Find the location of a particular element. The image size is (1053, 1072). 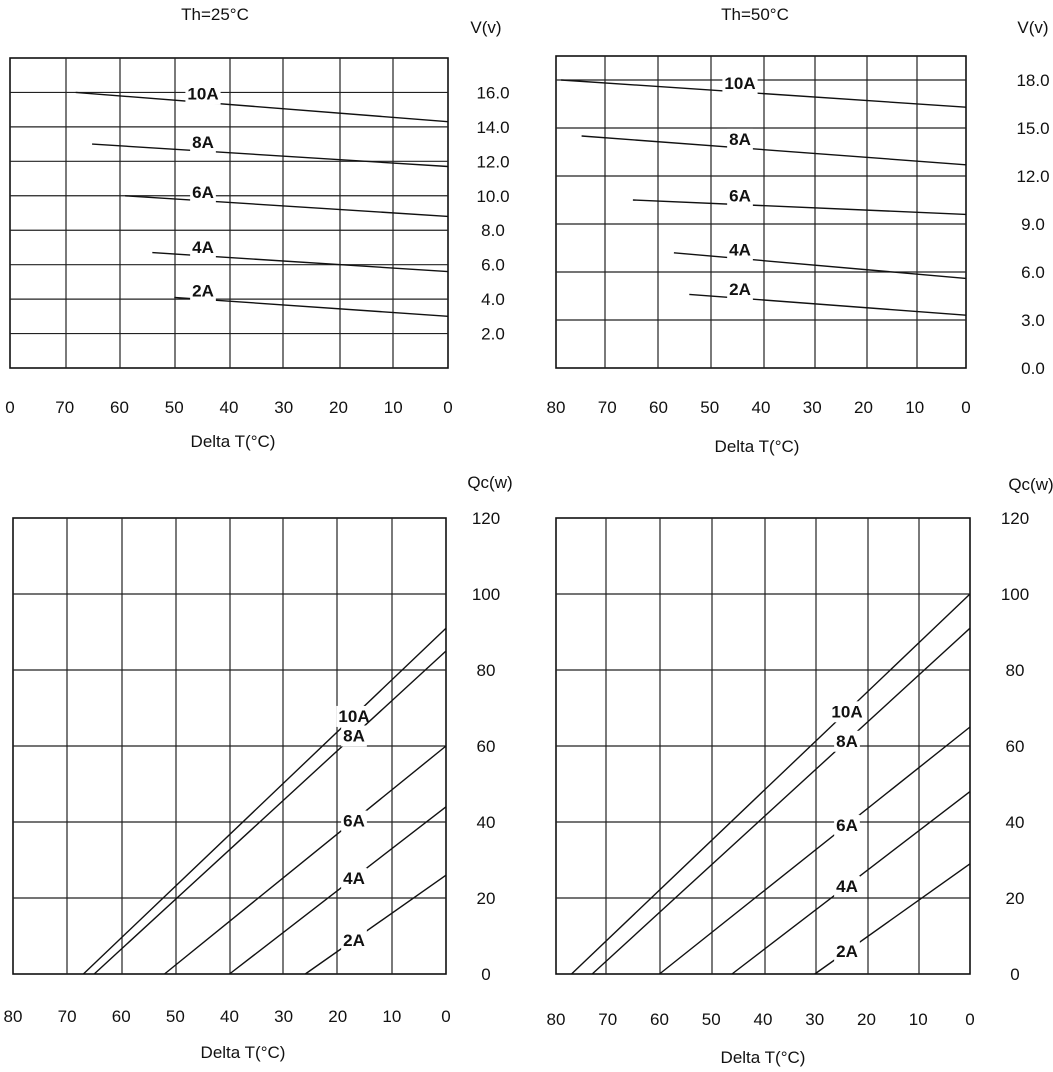

y-tick-label: 120 is located at coordinates (486, 518).